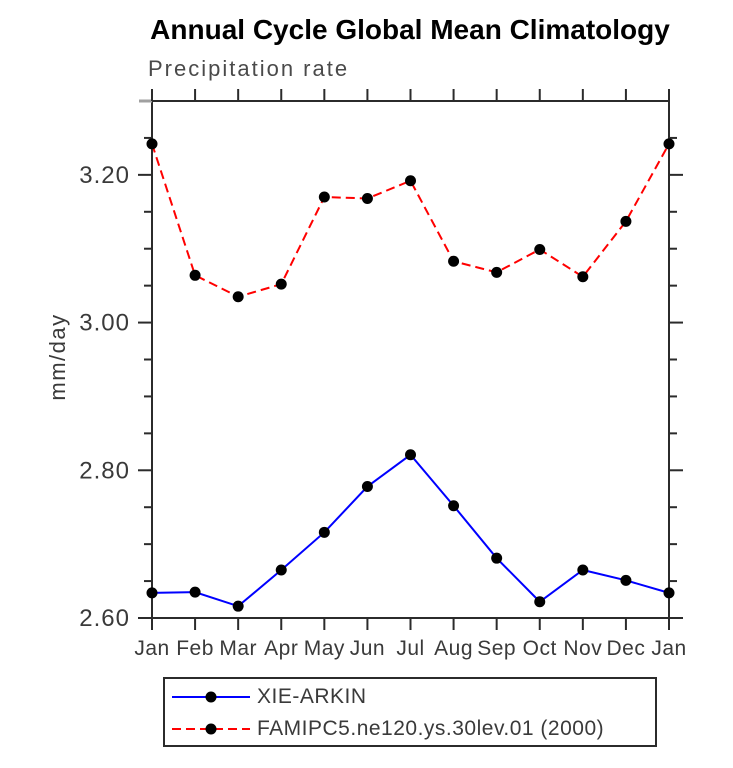  I want to click on y-tick-label: 3.20, so click(104, 175).